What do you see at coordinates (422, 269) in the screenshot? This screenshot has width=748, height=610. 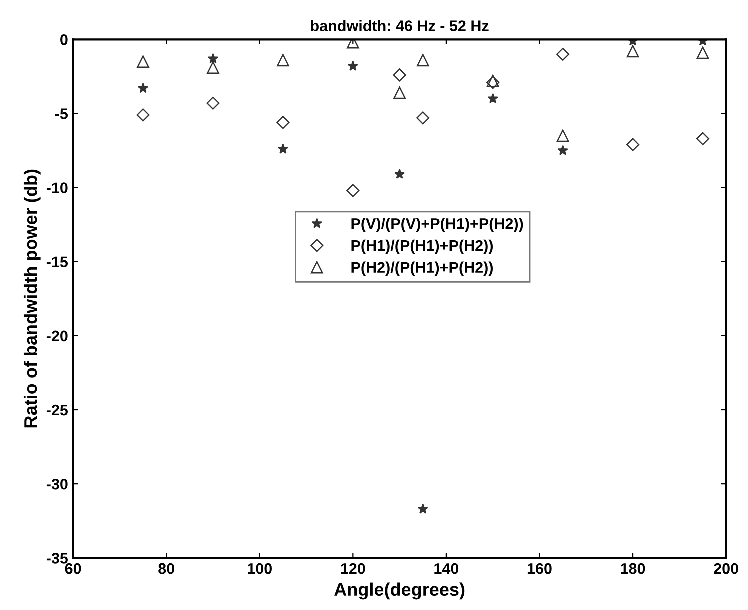 I see `legend-label: P(H2)/(P(H1)+P(H2))` at bounding box center [422, 269].